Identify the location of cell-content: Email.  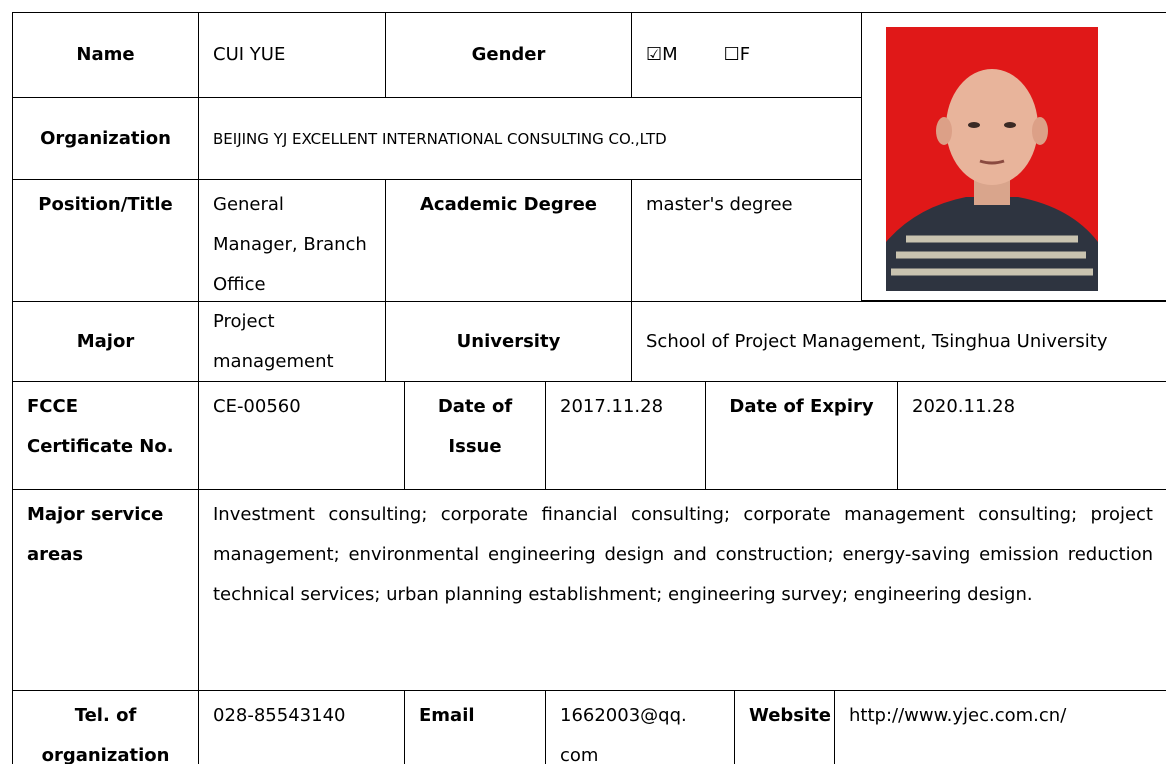
(475, 716).